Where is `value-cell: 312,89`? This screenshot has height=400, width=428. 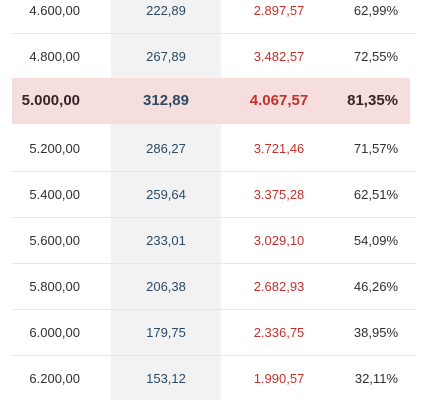 value-cell: 312,89 is located at coordinates (166, 100).